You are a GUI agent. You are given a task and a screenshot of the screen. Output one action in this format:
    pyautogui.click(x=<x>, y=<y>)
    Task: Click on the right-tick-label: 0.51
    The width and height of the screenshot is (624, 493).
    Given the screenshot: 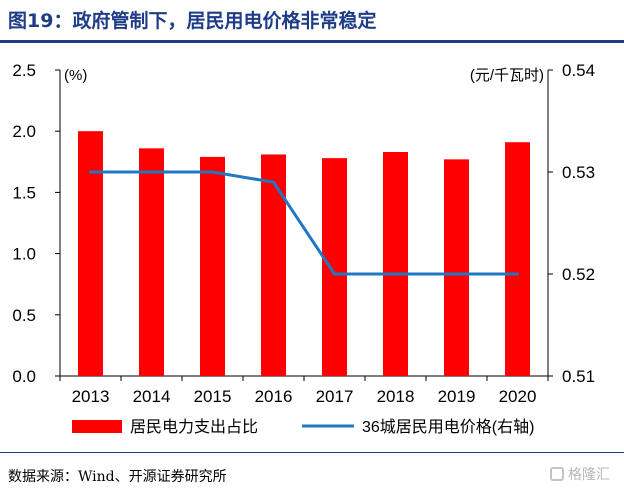 What is the action you would take?
    pyautogui.click(x=578, y=376)
    